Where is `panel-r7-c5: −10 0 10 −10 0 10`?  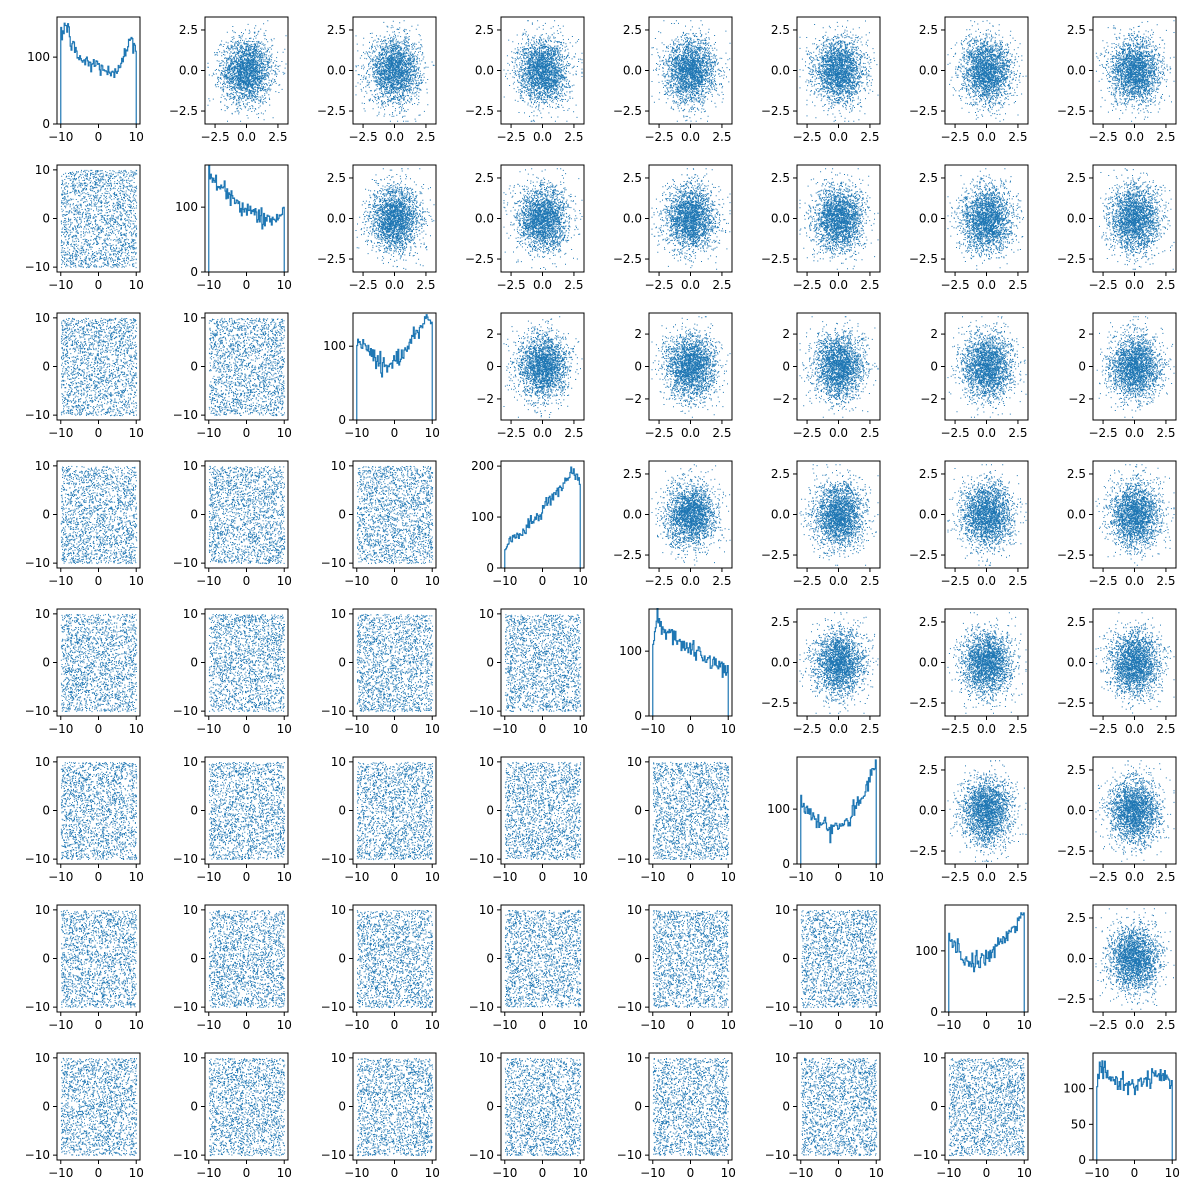
panel-r7-c5: −10 0 10 −10 0 10 is located at coordinates (824, 1115).